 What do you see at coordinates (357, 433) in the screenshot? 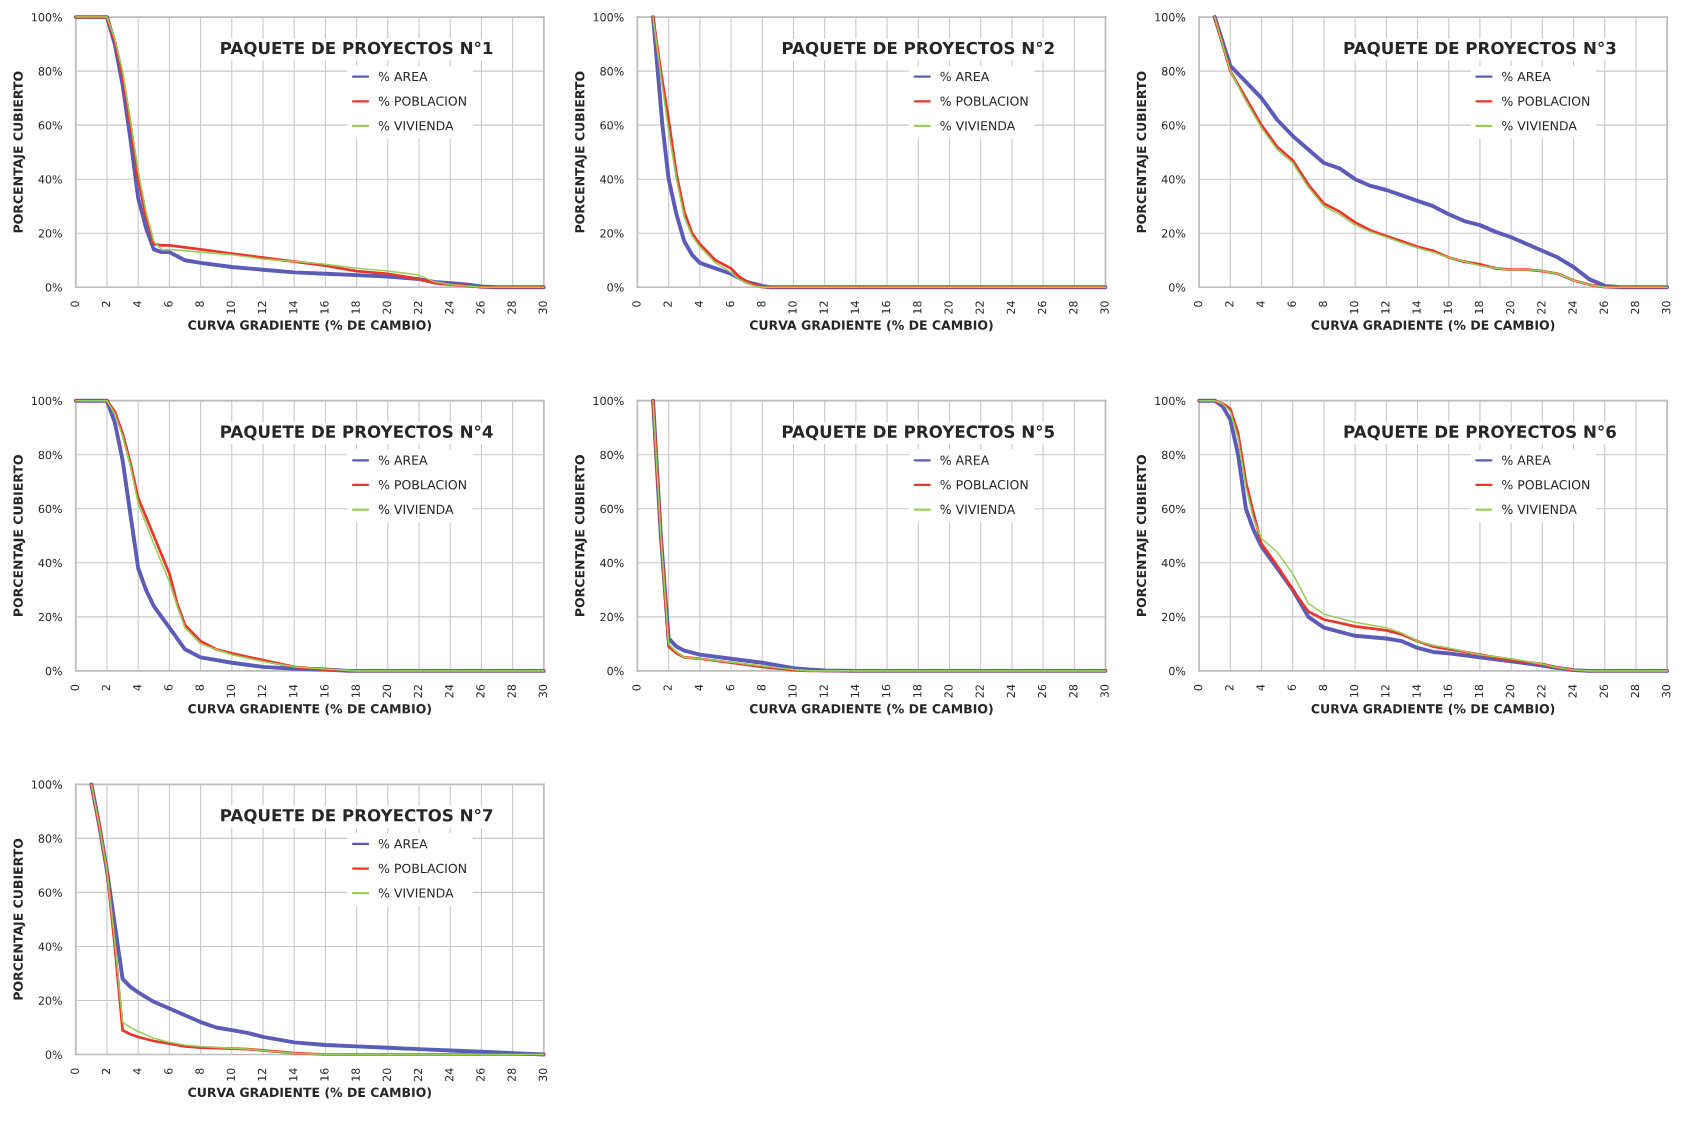
I see `text: PAQUETE DE PROYECTOS N°4` at bounding box center [357, 433].